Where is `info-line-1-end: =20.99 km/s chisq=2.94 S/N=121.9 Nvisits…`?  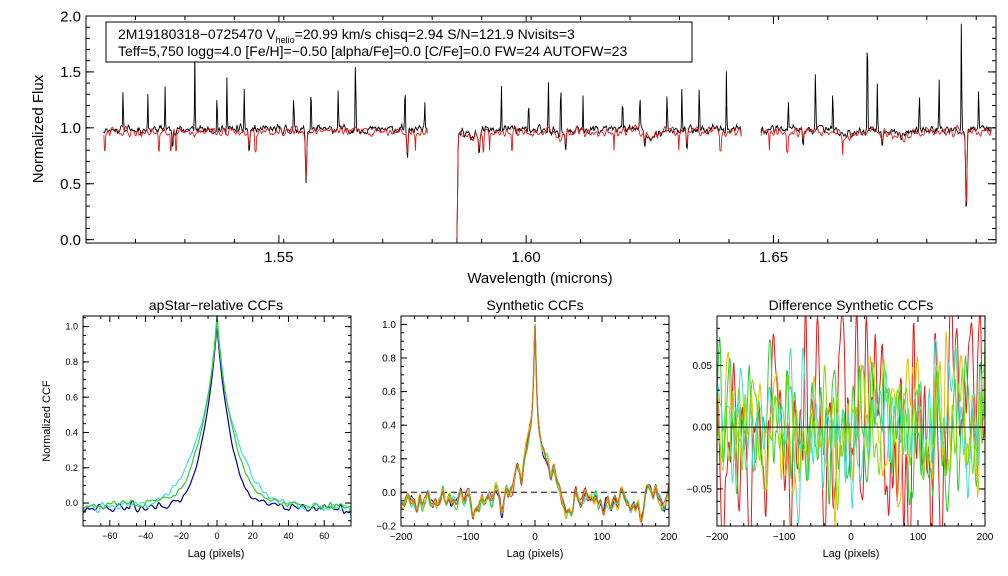
info-line-1-end: =20.99 km/s chisq=2.94 S/N=121.9 Nvisits… is located at coordinates (435, 34).